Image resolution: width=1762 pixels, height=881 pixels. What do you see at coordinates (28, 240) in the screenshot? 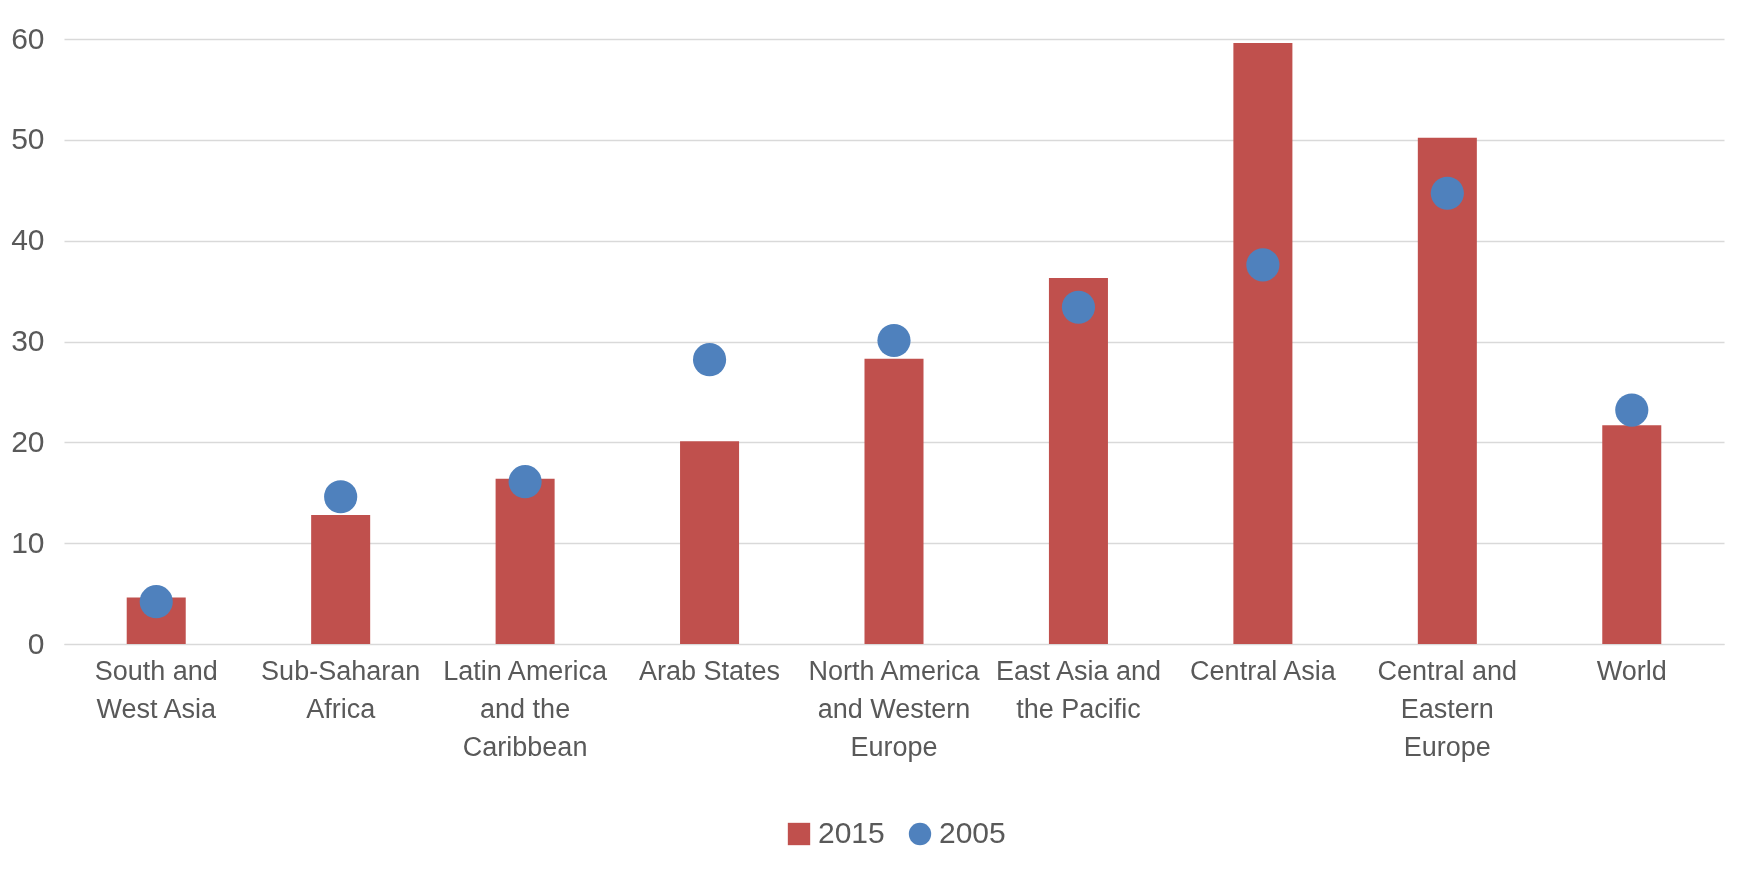
I see `y-tick-label: 40` at bounding box center [28, 240].